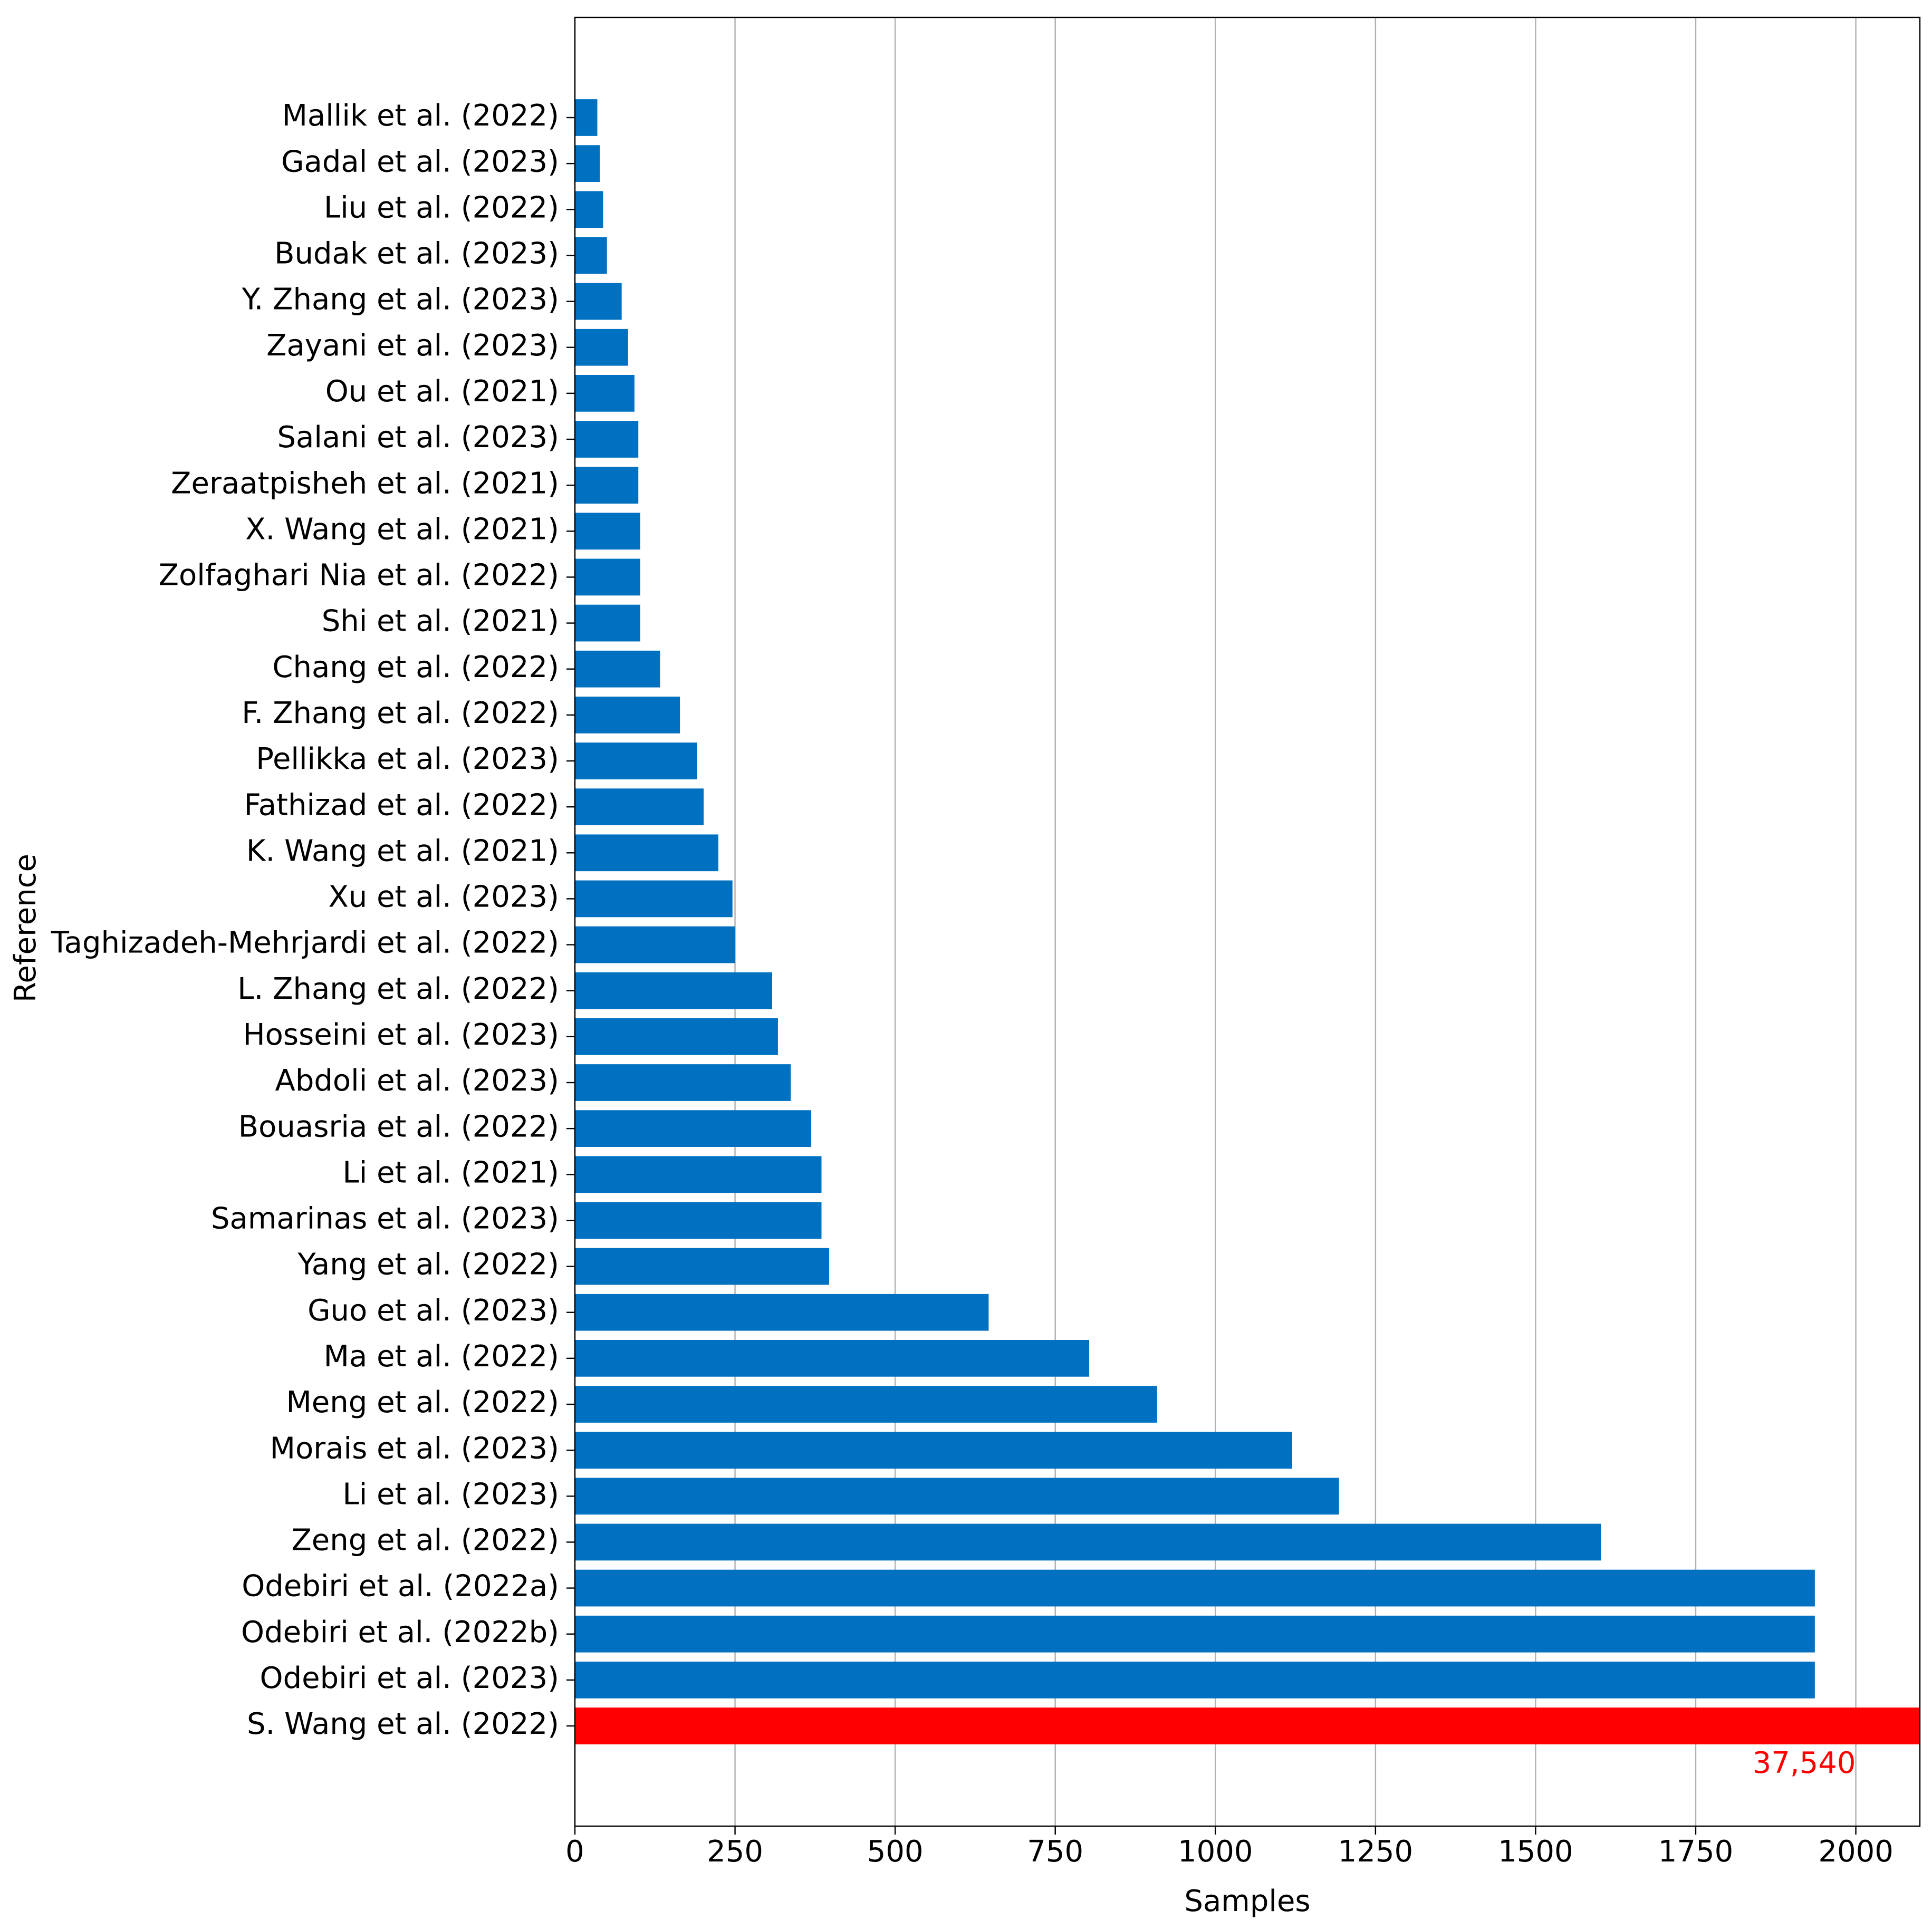 The height and width of the screenshot is (1920, 1932). I want to click on y-tick-label: L. Zhang et al. (2022), so click(398, 989).